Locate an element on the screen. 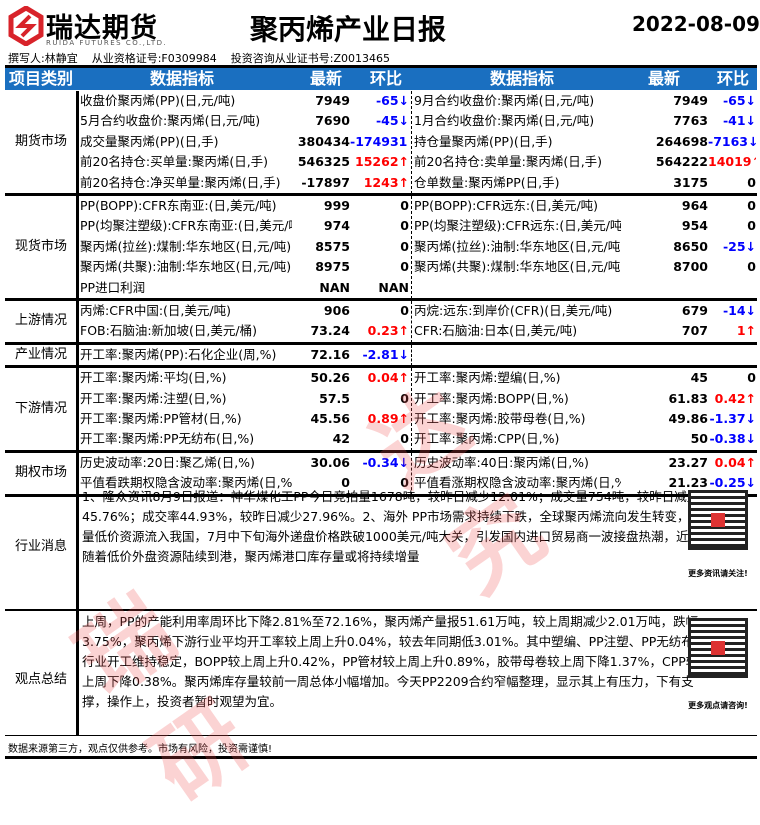  logo-subtext: RUIDA FUTURES CO.,LTD. is located at coordinates (107, 43).